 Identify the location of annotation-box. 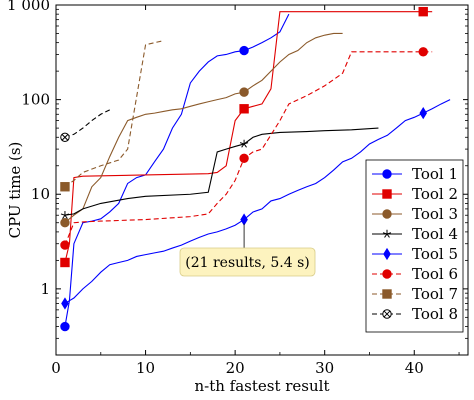
(247, 262).